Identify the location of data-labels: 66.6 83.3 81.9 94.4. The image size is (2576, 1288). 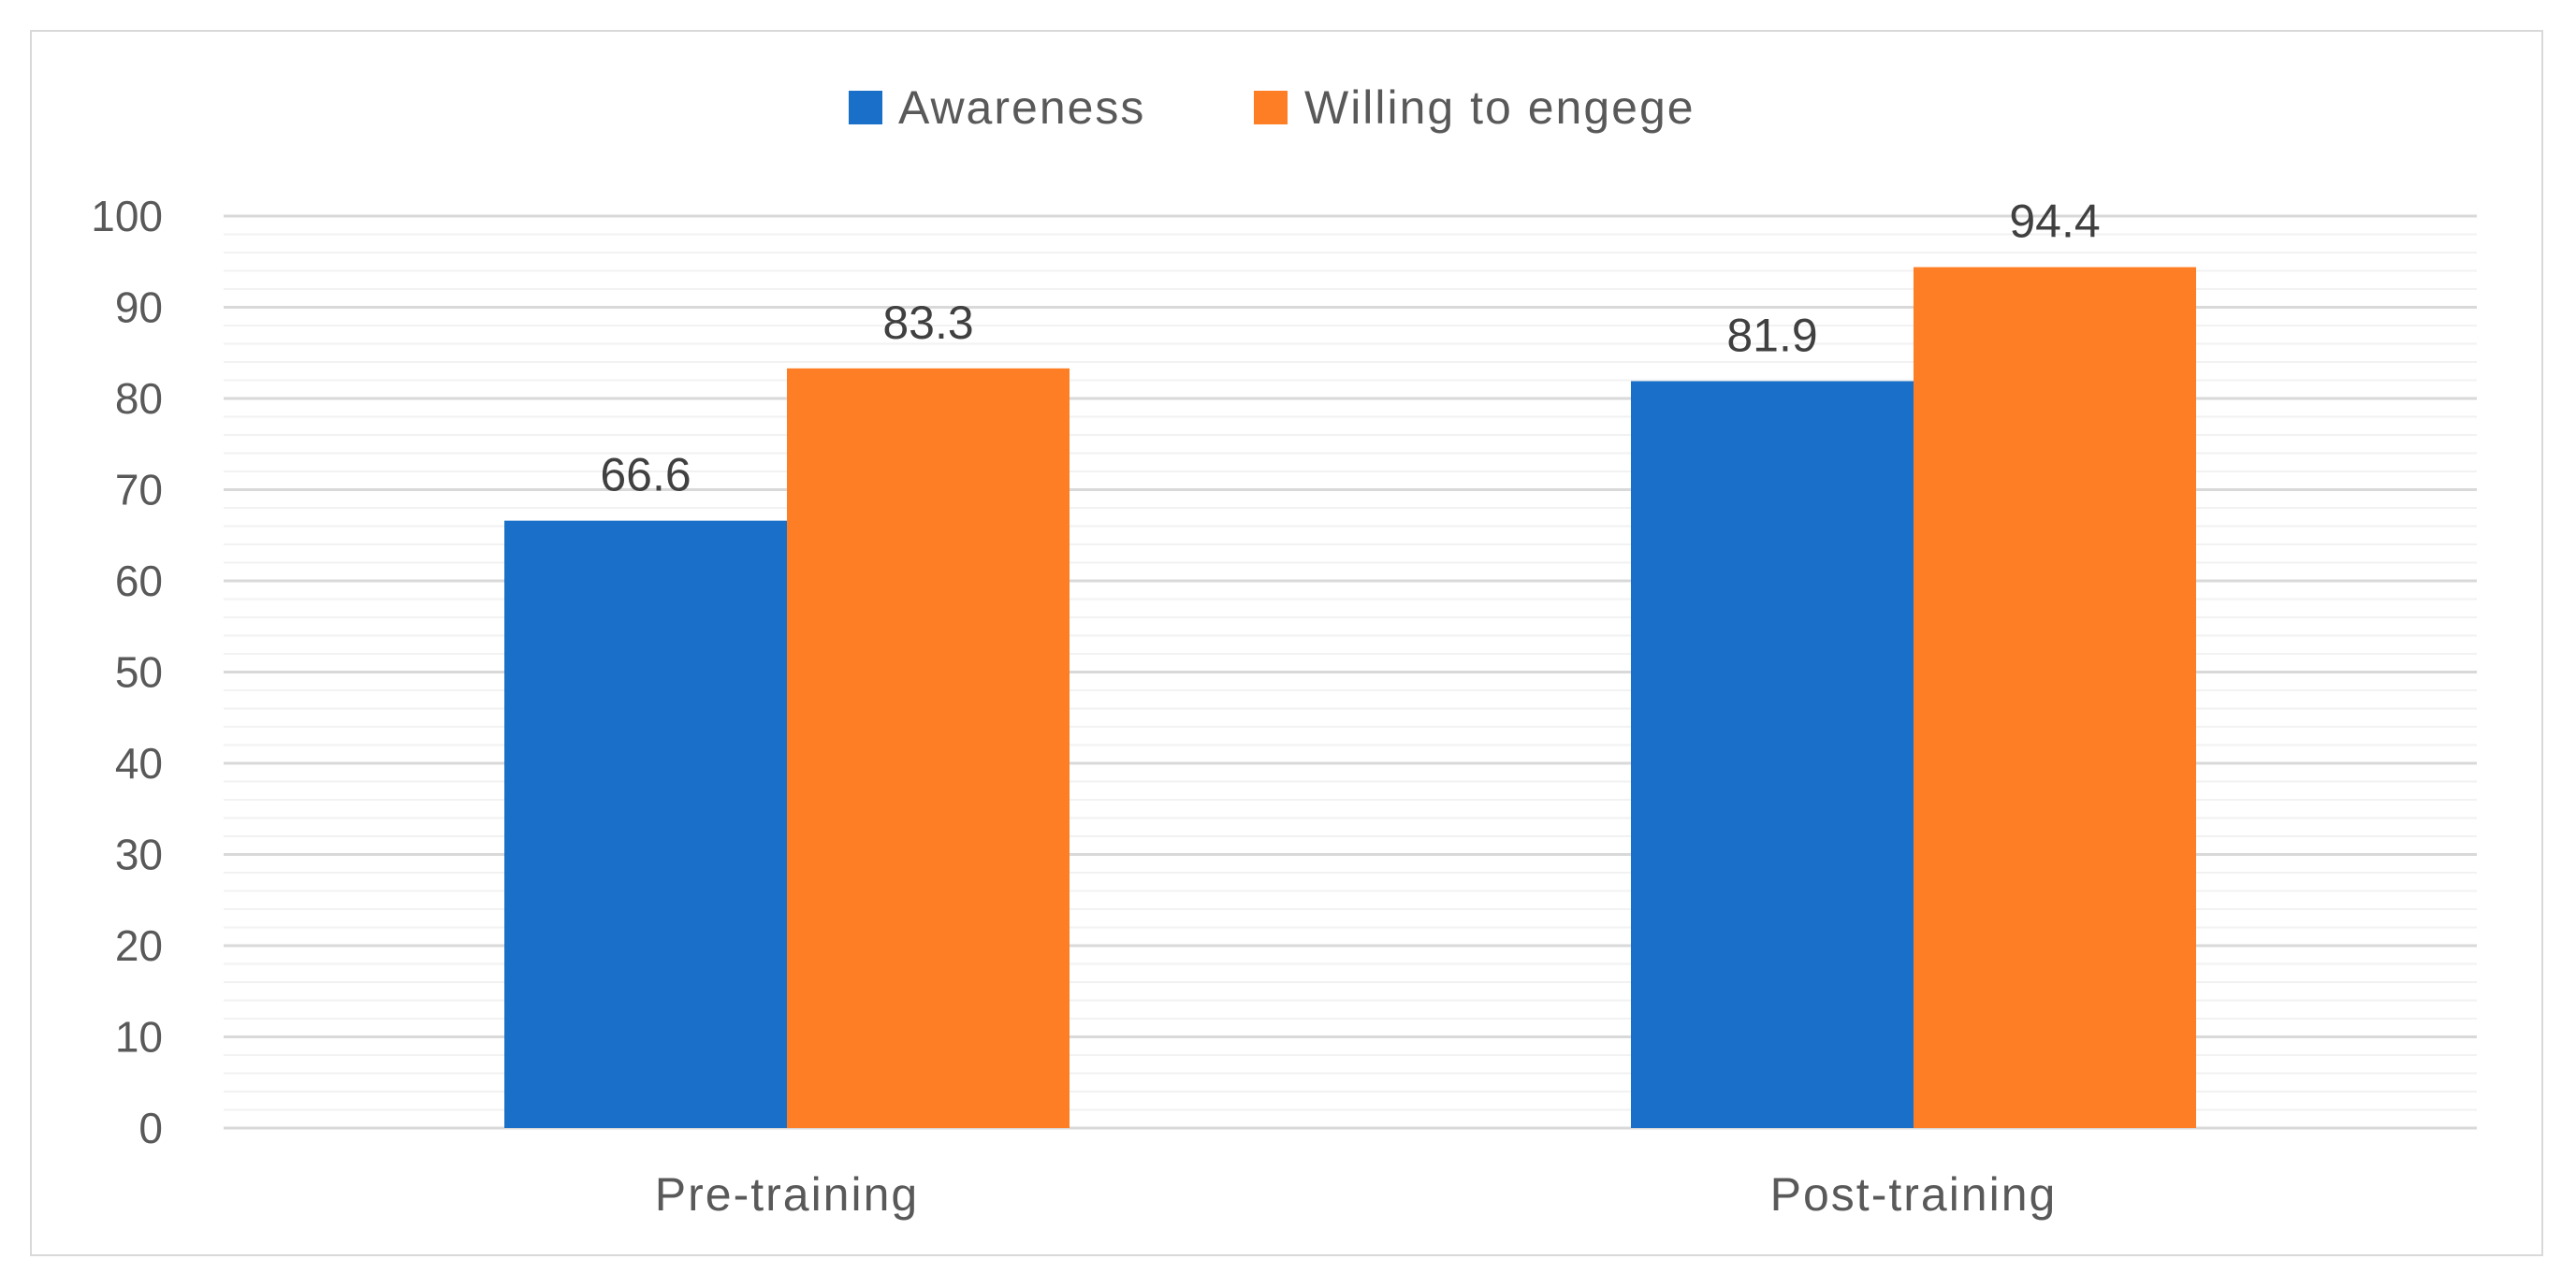
(1350, 348).